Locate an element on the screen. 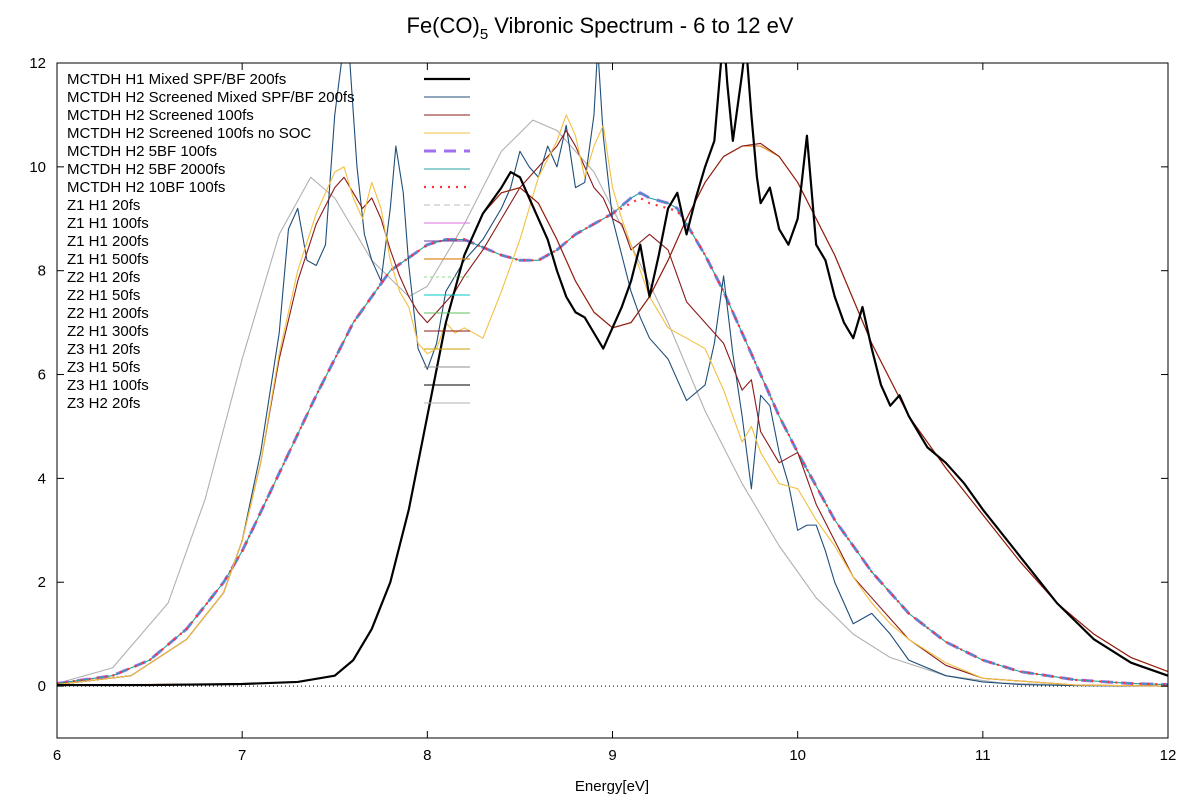  legend-label: Z1 H1 500fs is located at coordinates (108, 259).